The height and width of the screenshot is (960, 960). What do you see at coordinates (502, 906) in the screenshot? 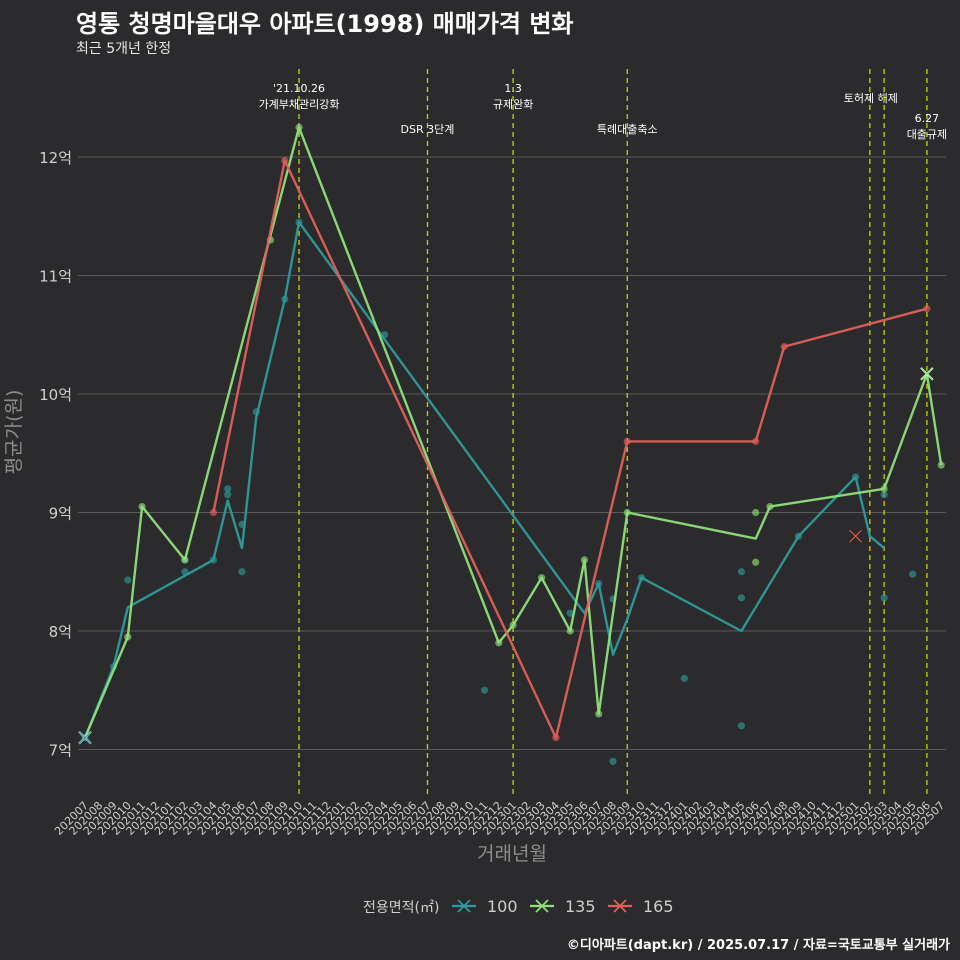
I see `legend-label: 100` at bounding box center [502, 906].